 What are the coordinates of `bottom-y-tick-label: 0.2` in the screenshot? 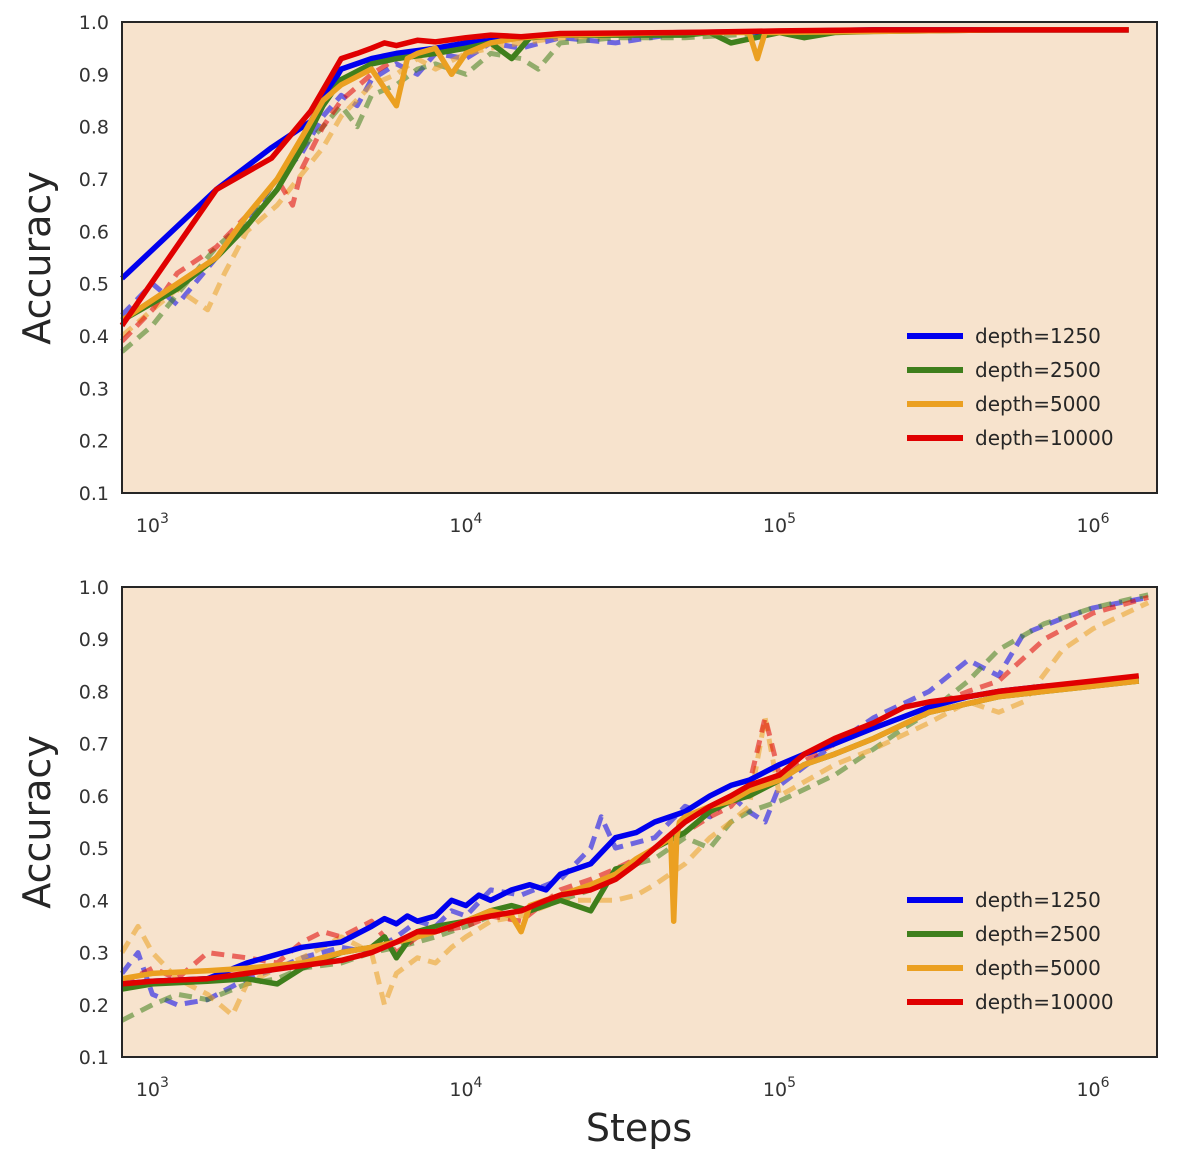 It's located at (94, 1006).